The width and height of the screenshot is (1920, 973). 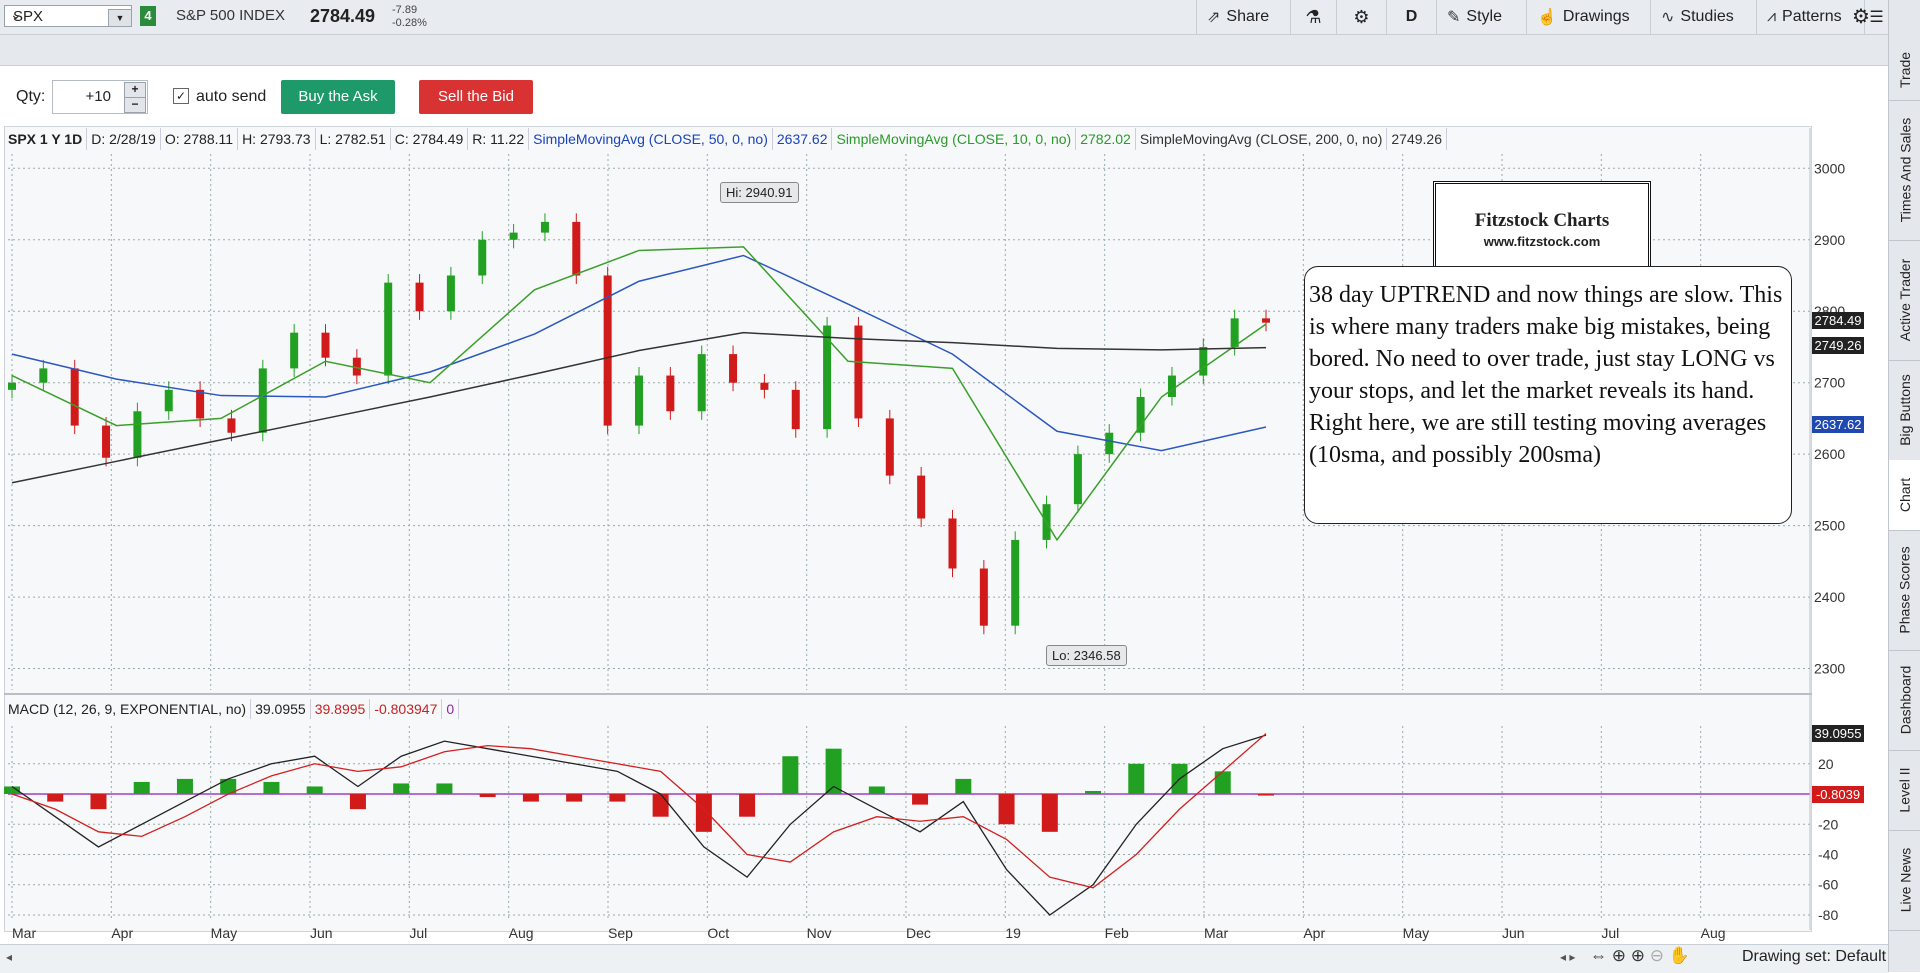 What do you see at coordinates (1829, 669) in the screenshot?
I see `price-tick-label: 2300` at bounding box center [1829, 669].